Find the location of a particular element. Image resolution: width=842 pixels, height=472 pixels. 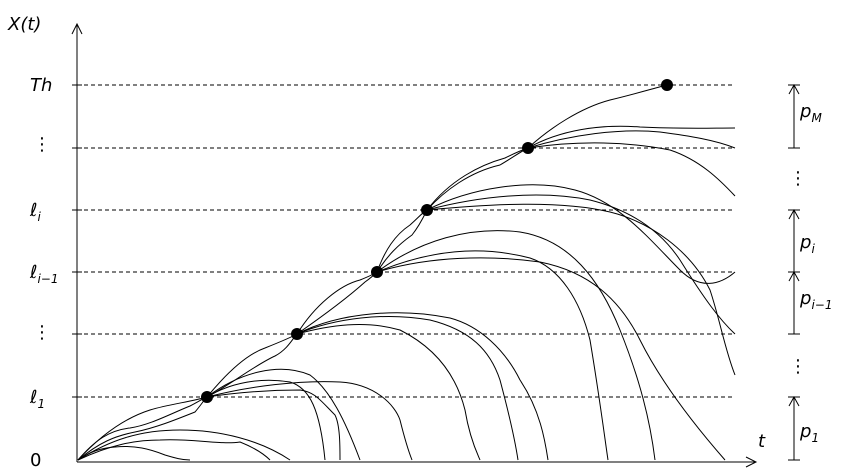

bracket-pi-label: pi is located at coordinates (807, 244).